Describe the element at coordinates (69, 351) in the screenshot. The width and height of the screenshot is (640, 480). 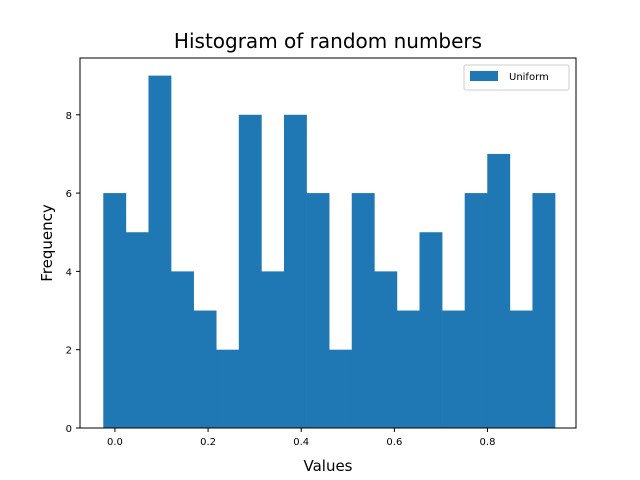
I see `y-tick-label: 2` at that location.